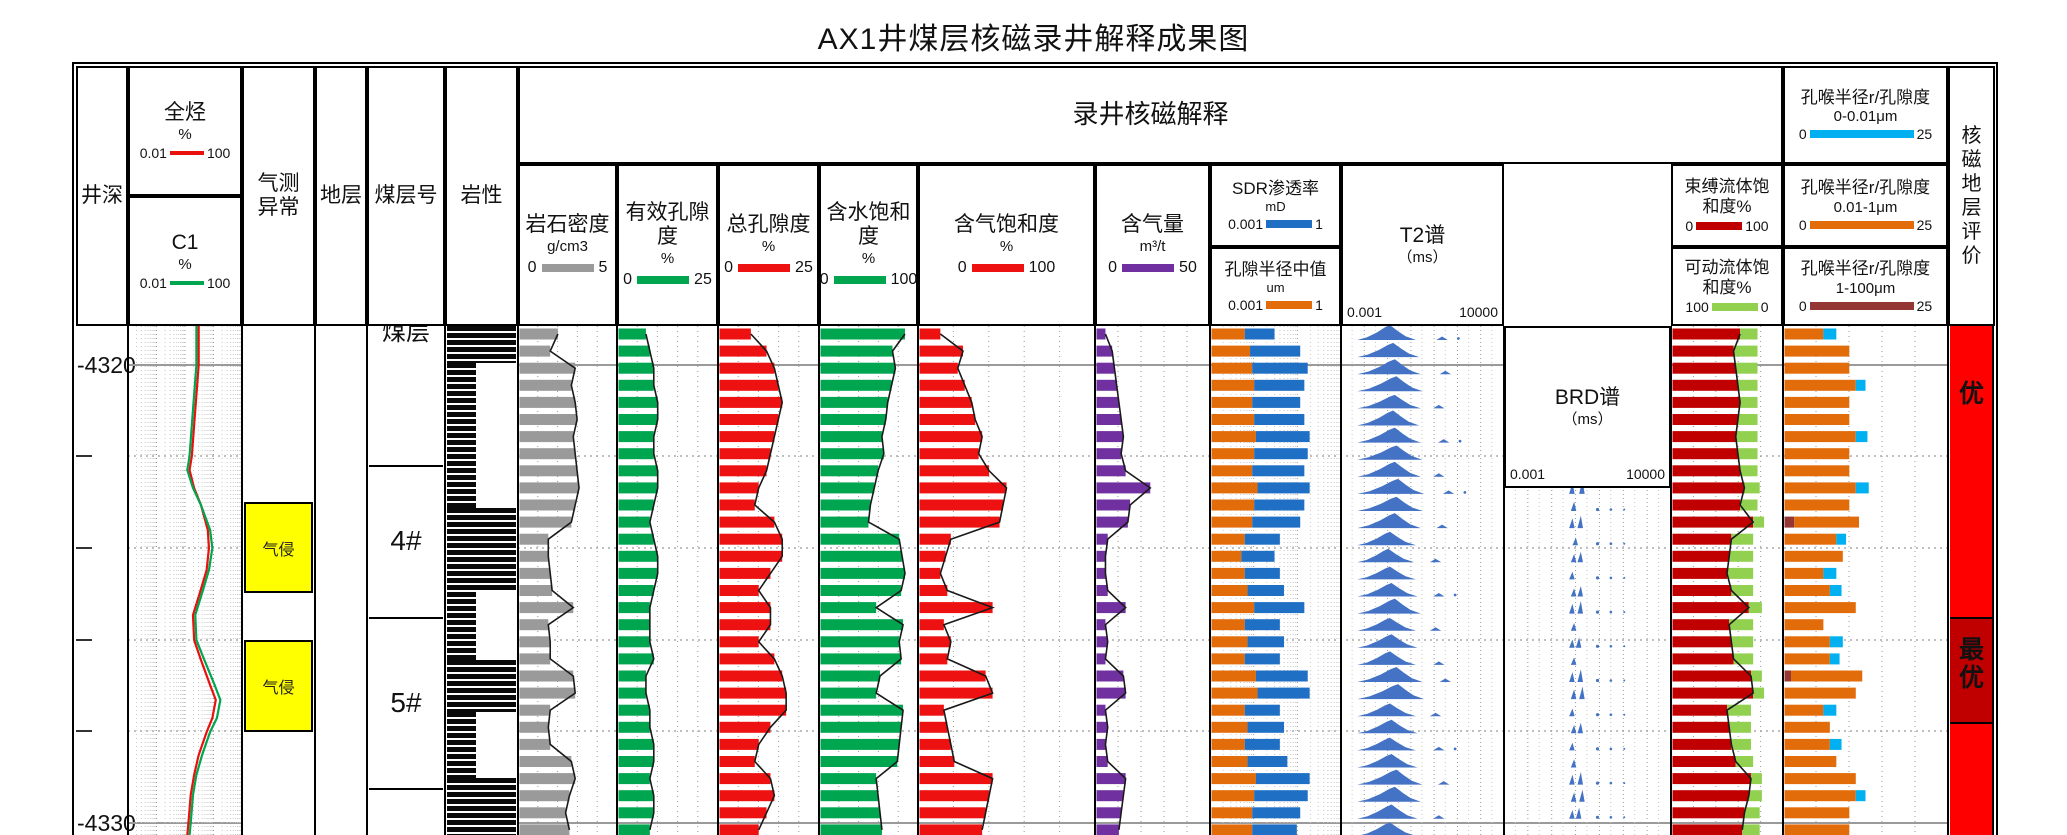 The width and height of the screenshot is (2067, 835). Describe the element at coordinates (768, 245) in the screenshot. I see `header-tot-porosity: 总孔隙度 % 0 25` at that location.